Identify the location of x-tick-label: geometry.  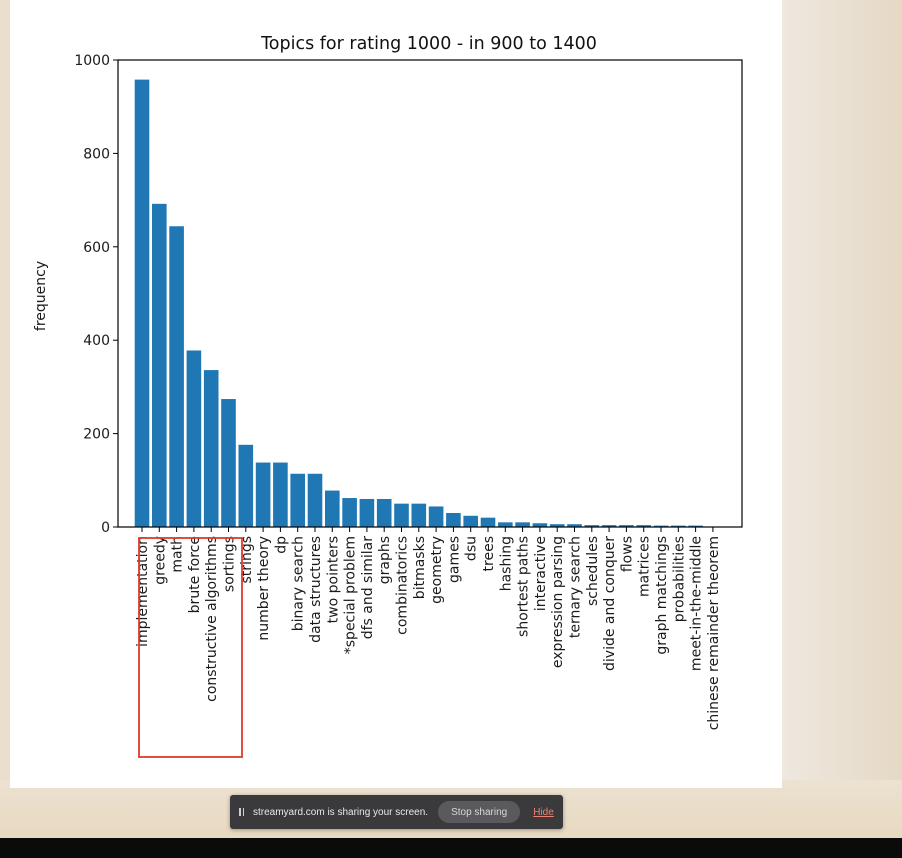
(437, 570).